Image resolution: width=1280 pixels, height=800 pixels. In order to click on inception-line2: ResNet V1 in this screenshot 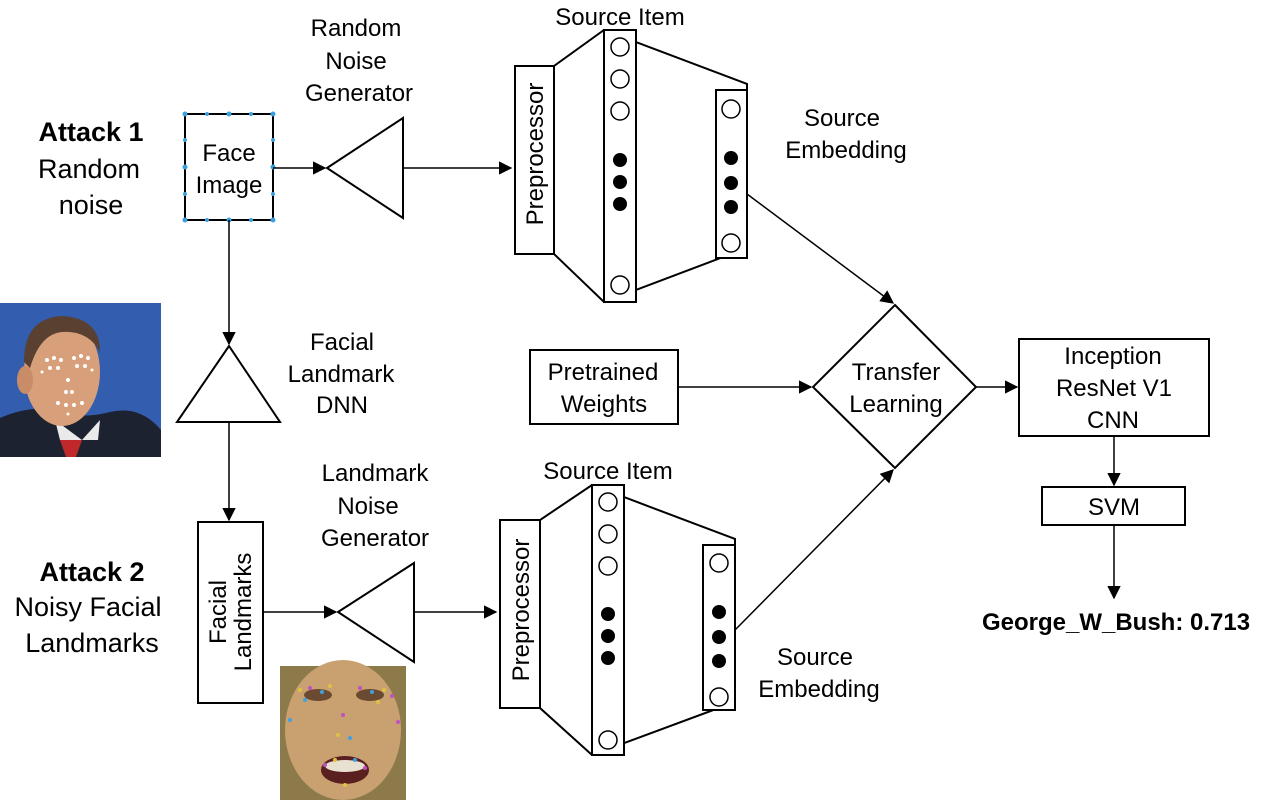, I will do `click(1114, 388)`.